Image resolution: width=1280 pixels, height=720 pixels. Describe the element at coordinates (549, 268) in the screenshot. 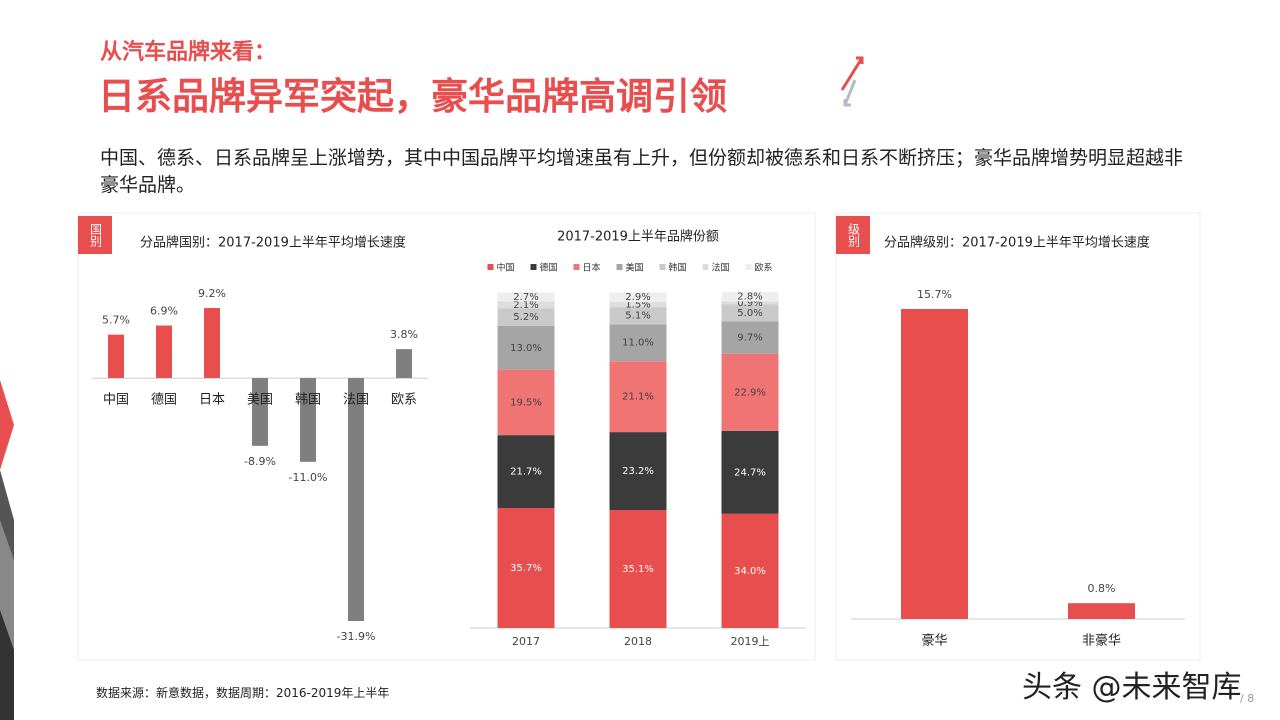

I see `legend-label: 德国` at that location.